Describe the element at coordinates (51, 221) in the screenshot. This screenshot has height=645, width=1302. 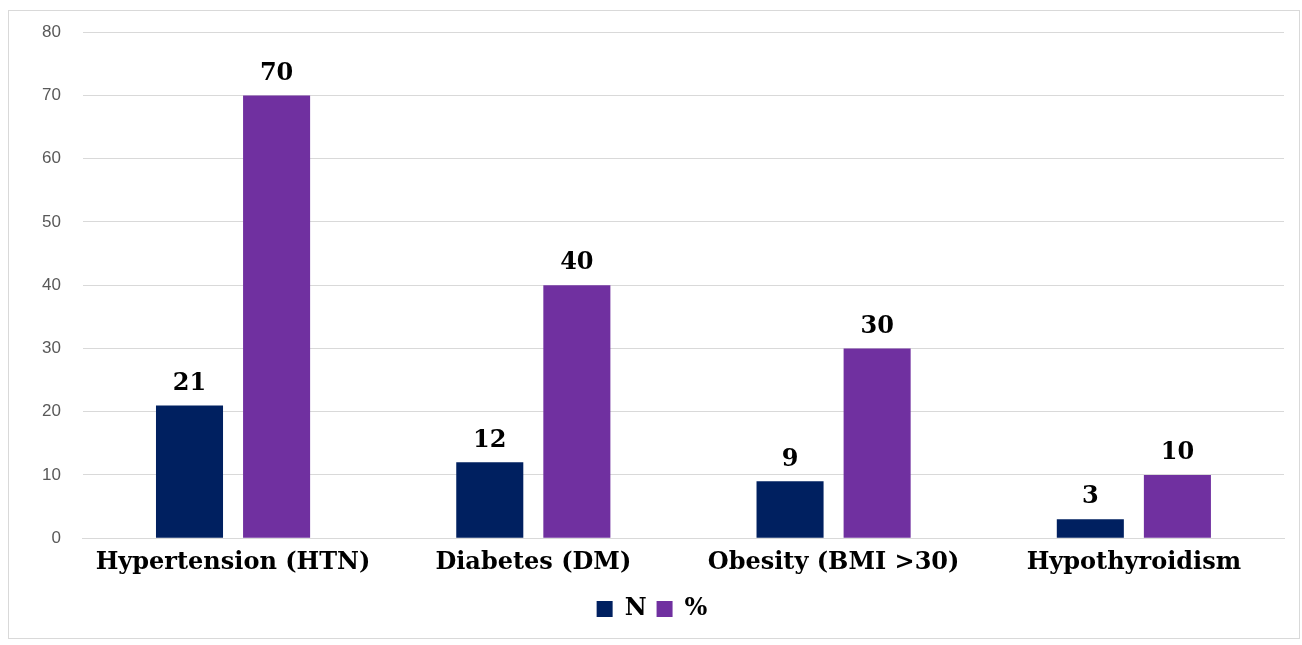
I see `y-tick-label: 50` at that location.